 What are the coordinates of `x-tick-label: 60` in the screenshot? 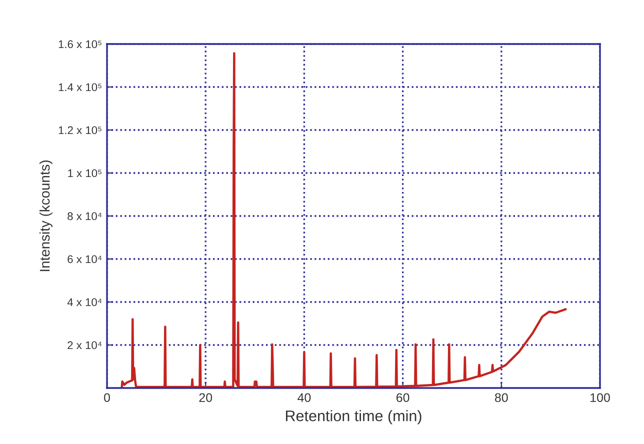 It's located at (403, 397).